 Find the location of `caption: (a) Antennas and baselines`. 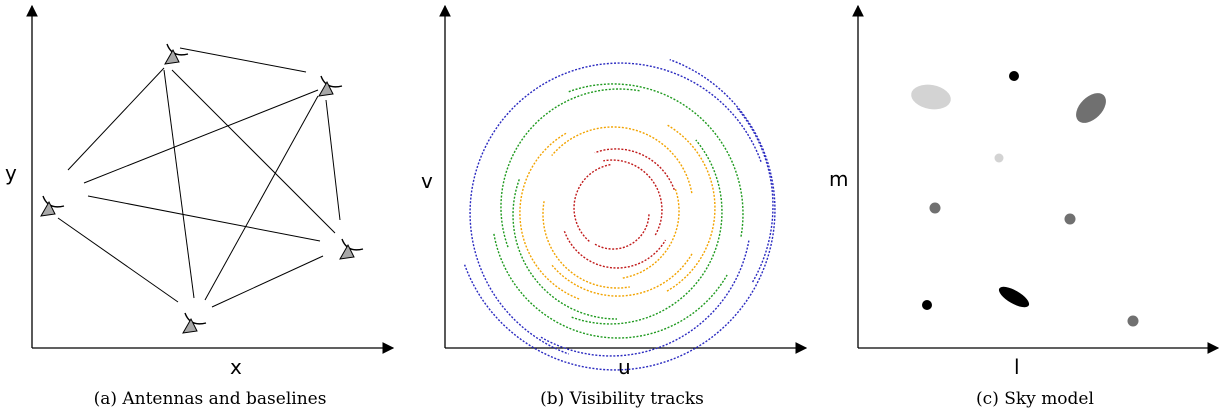

caption: (a) Antennas and baselines is located at coordinates (210, 399).